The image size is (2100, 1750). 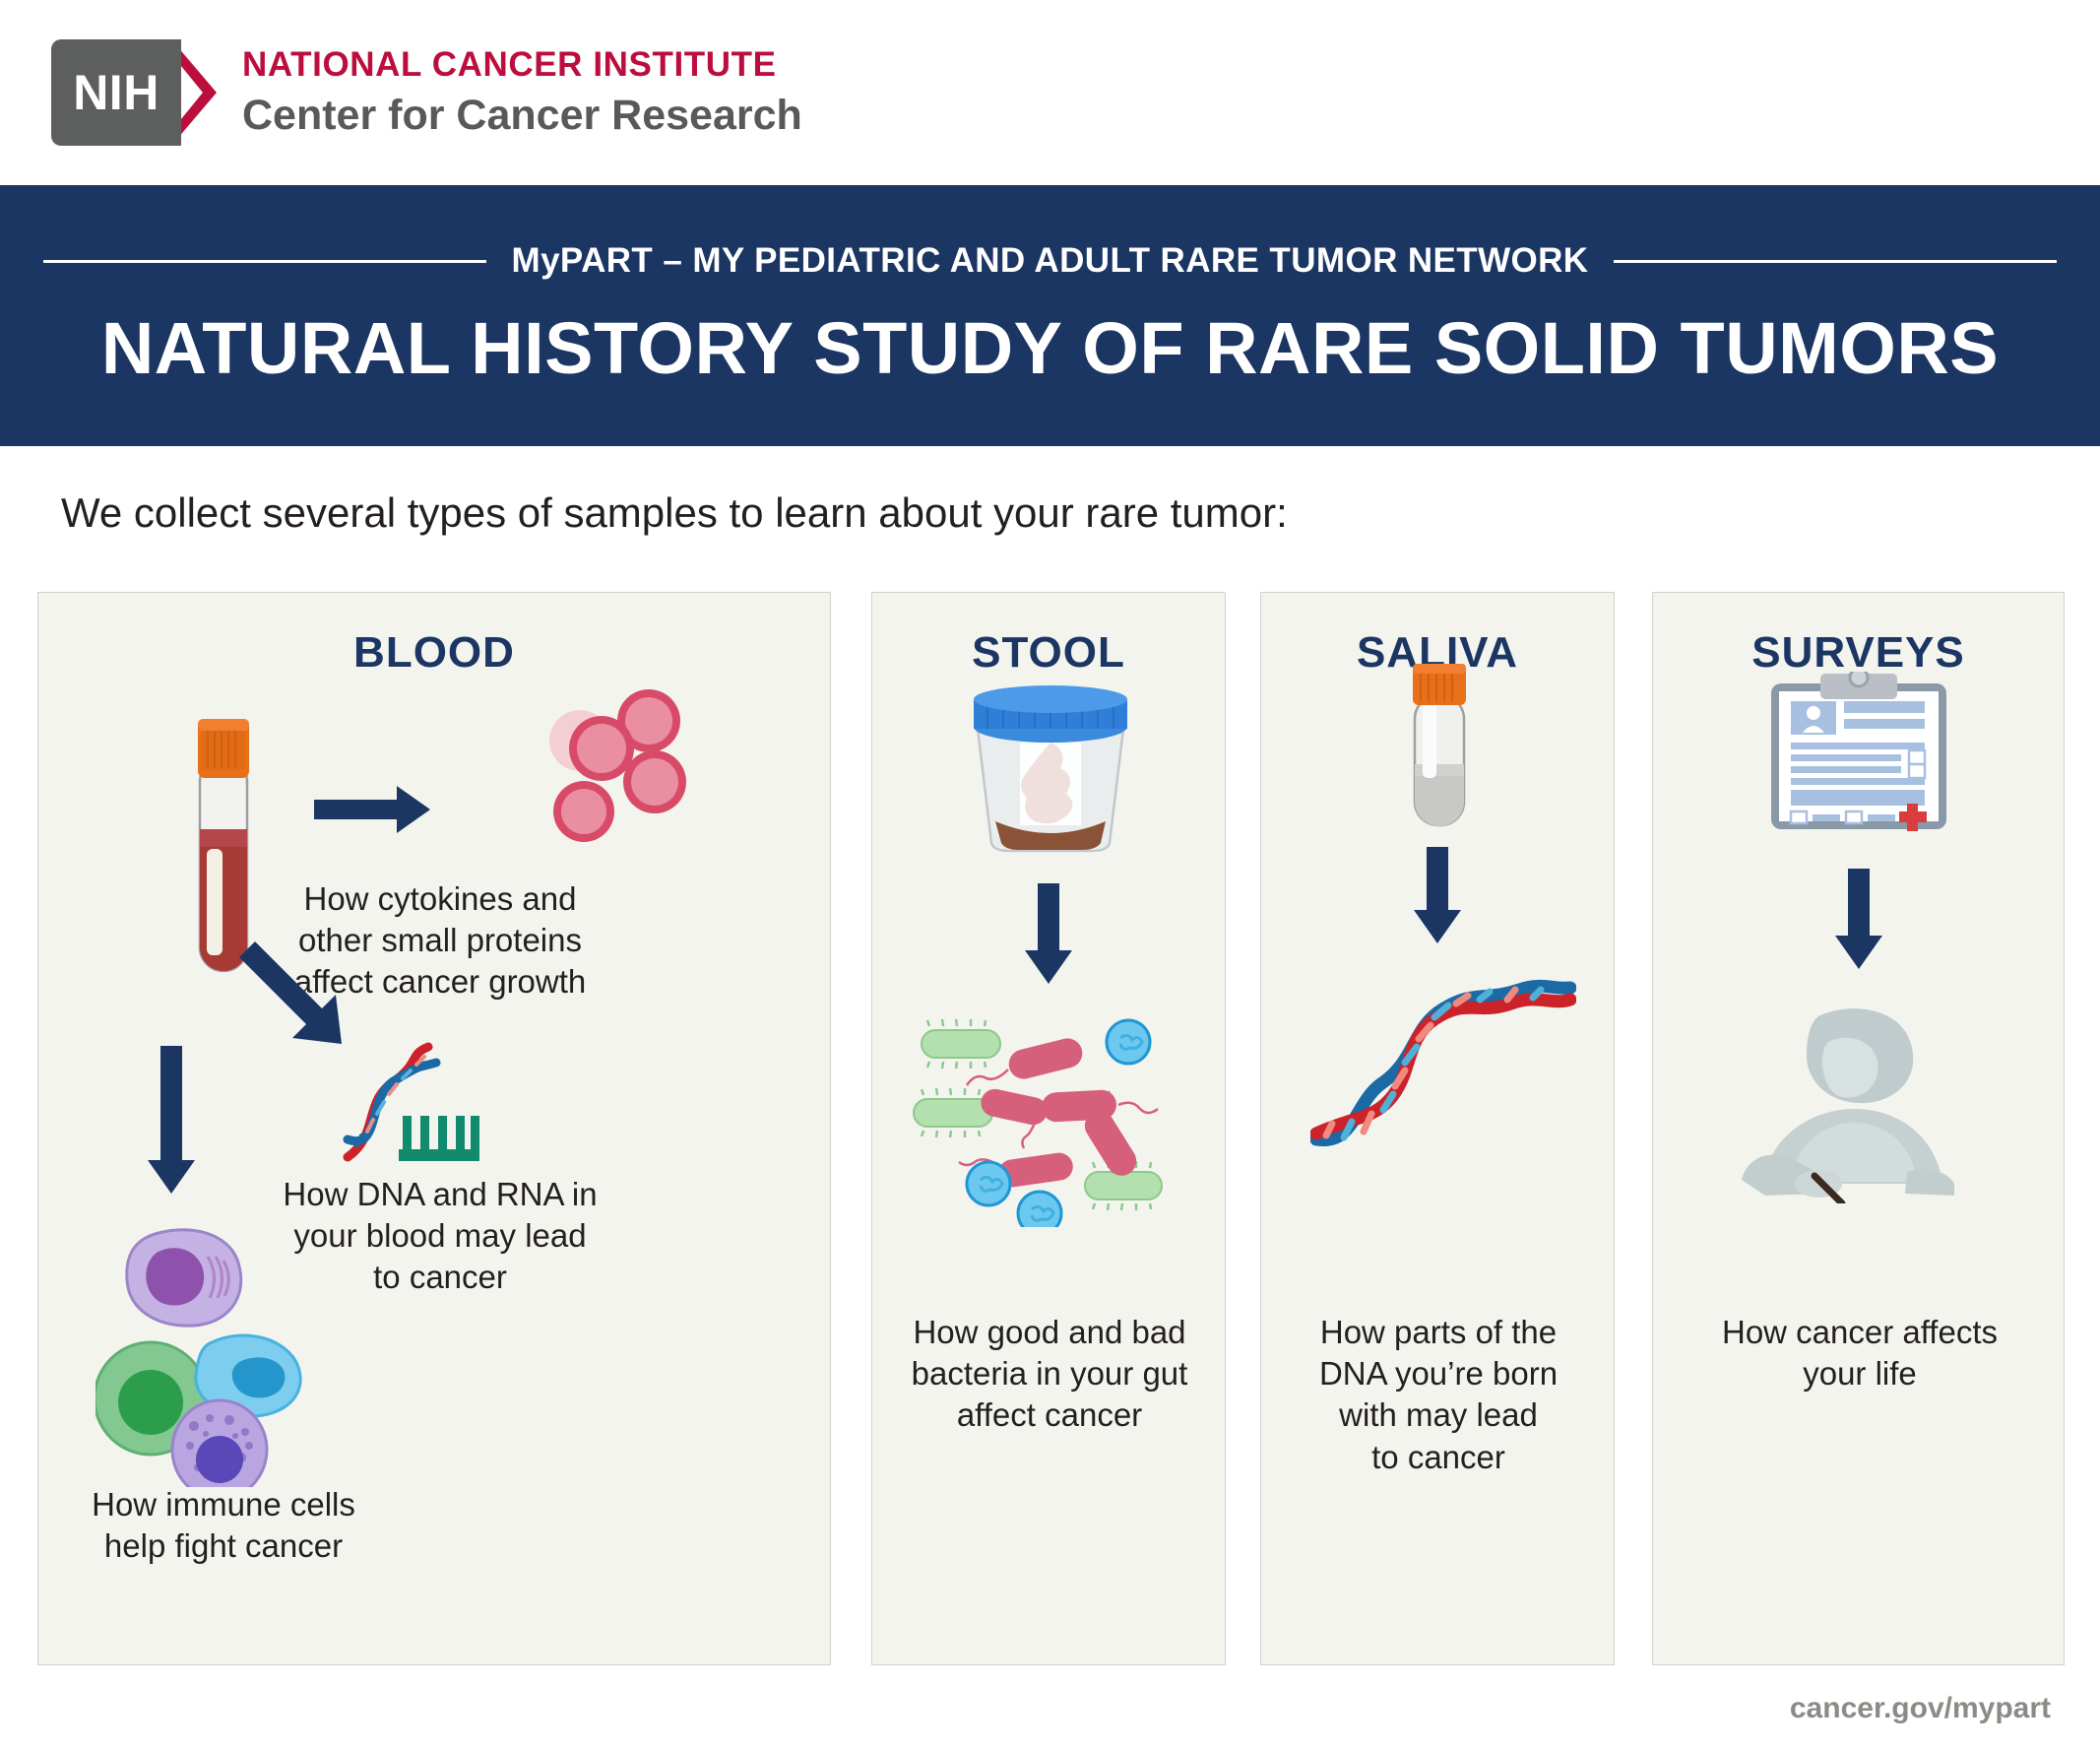 I want to click on red-blood-cells-icon, so click(x=617, y=765).